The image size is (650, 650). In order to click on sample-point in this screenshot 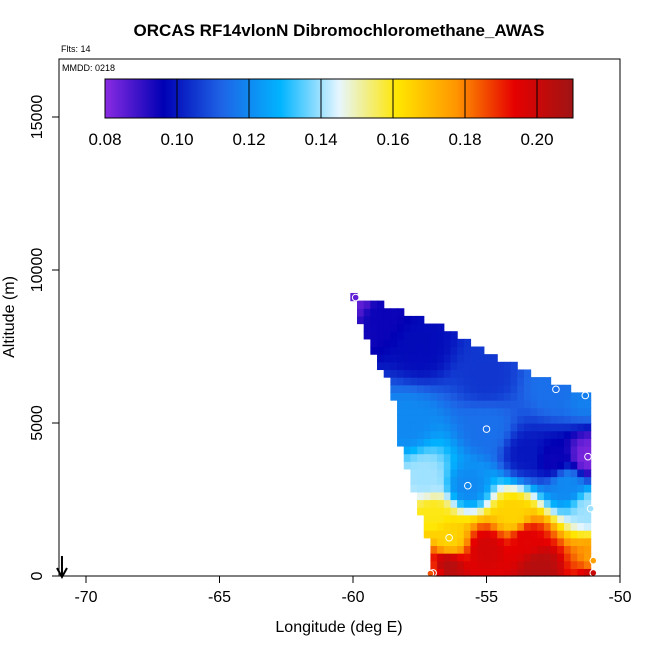, I will do `click(590, 508)`.